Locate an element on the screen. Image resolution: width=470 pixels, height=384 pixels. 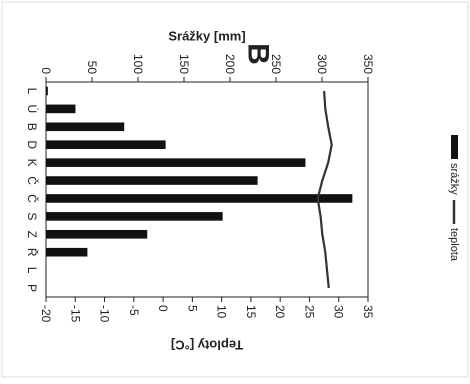
right-axis-tick-label: 15 is located at coordinates (251, 312).